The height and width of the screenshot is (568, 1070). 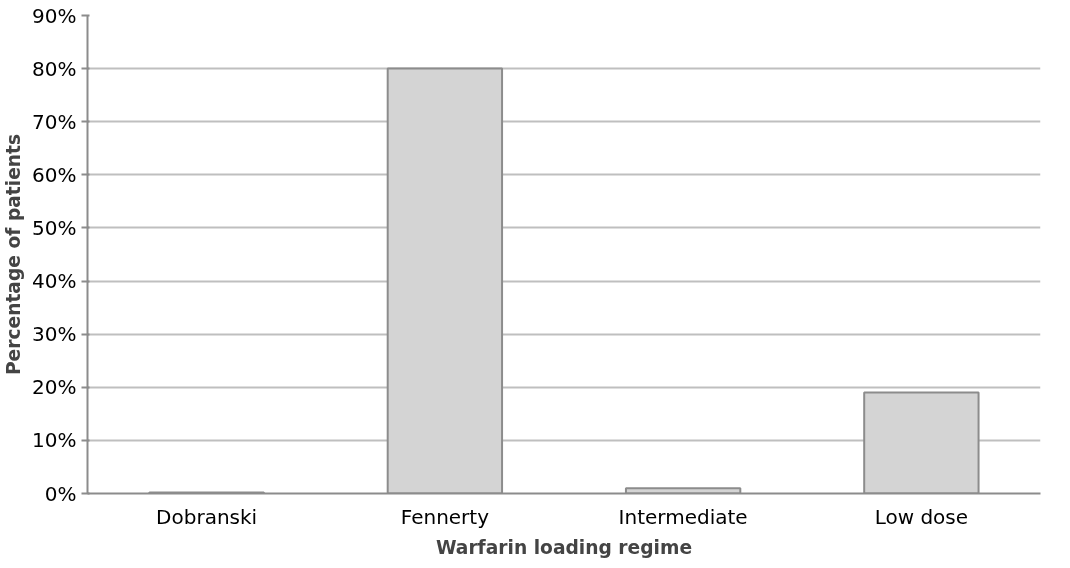 What do you see at coordinates (683, 516) in the screenshot?
I see `x-tick-label: Intermediate` at bounding box center [683, 516].